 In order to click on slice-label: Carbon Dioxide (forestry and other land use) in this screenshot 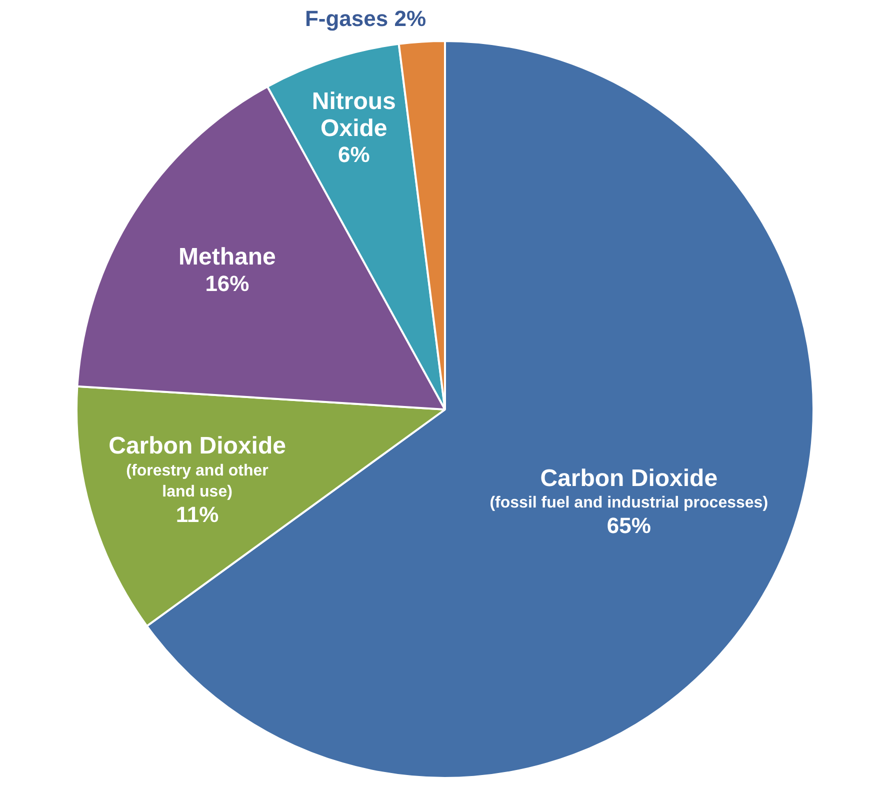, I will do `click(197, 466)`.